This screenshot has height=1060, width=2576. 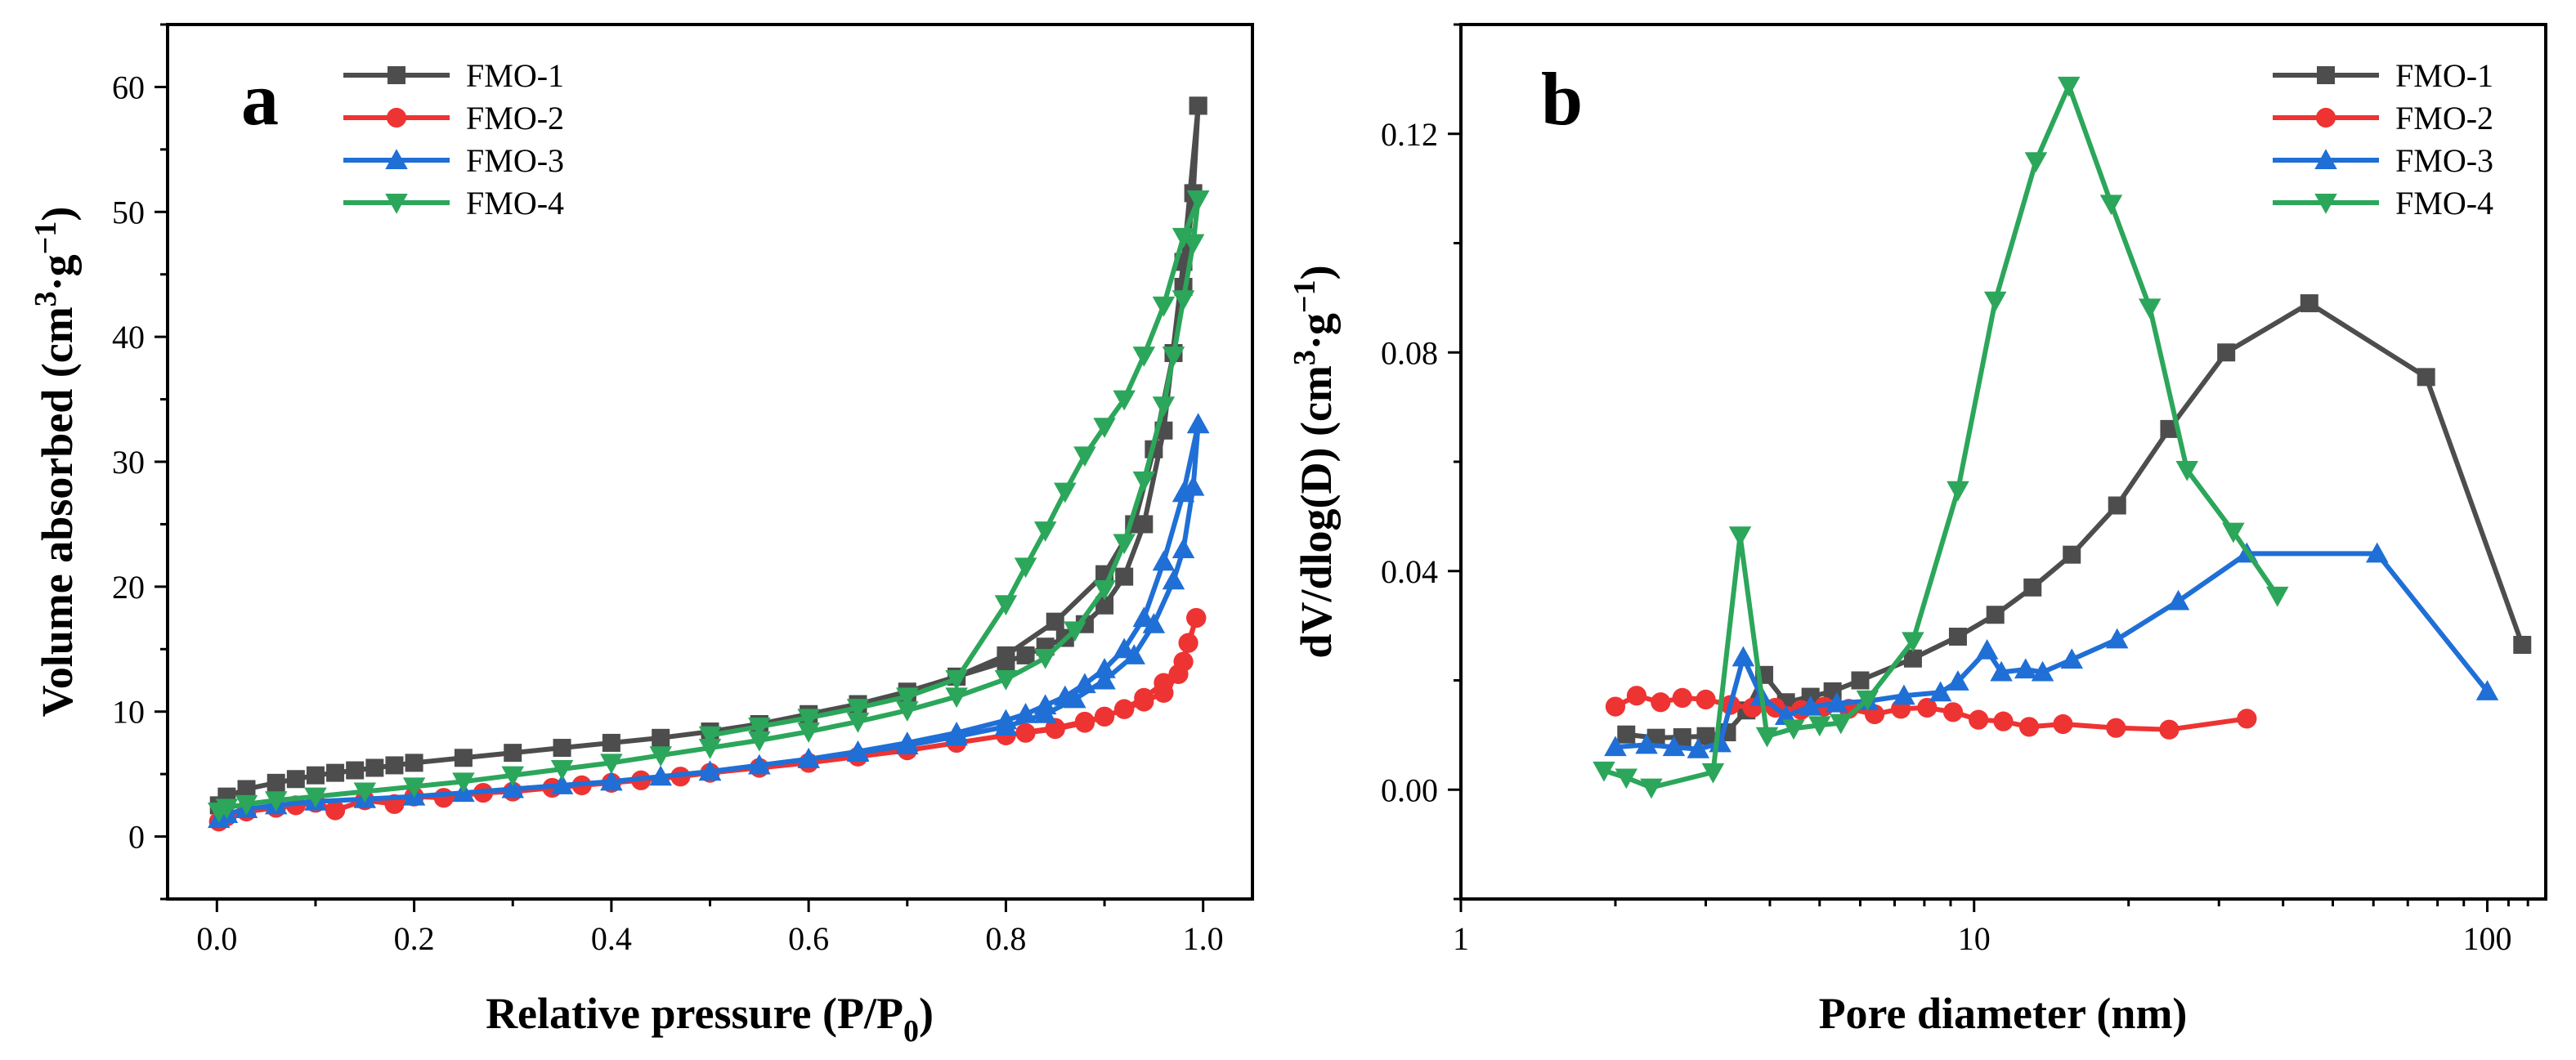 What do you see at coordinates (710, 1019) in the screenshot?
I see `panel-a-x-axis-title: Relative pressure (P/P0)` at bounding box center [710, 1019].